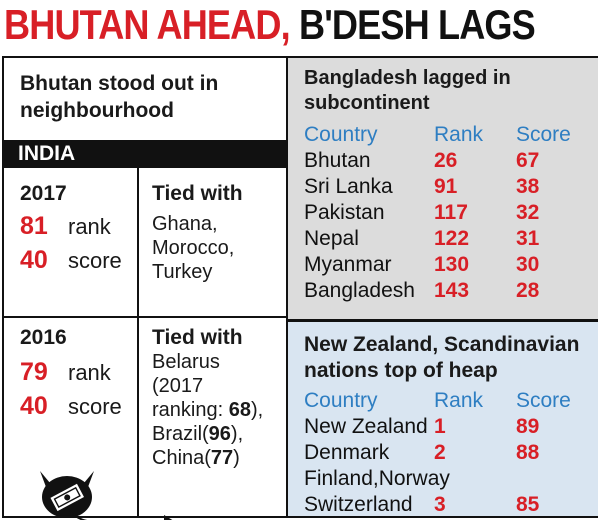 This screenshot has height=520, width=600. What do you see at coordinates (377, 478) in the screenshot?
I see `country-cell: Finland,Norway` at bounding box center [377, 478].